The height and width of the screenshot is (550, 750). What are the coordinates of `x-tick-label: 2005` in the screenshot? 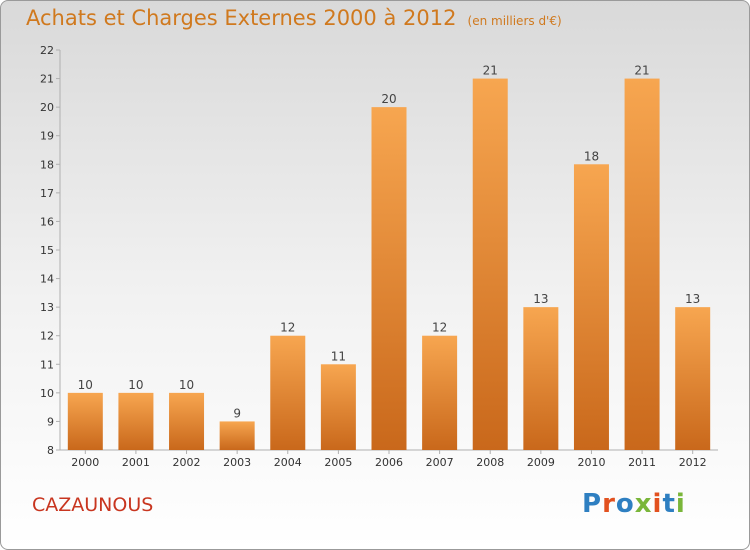 It's located at (338, 462).